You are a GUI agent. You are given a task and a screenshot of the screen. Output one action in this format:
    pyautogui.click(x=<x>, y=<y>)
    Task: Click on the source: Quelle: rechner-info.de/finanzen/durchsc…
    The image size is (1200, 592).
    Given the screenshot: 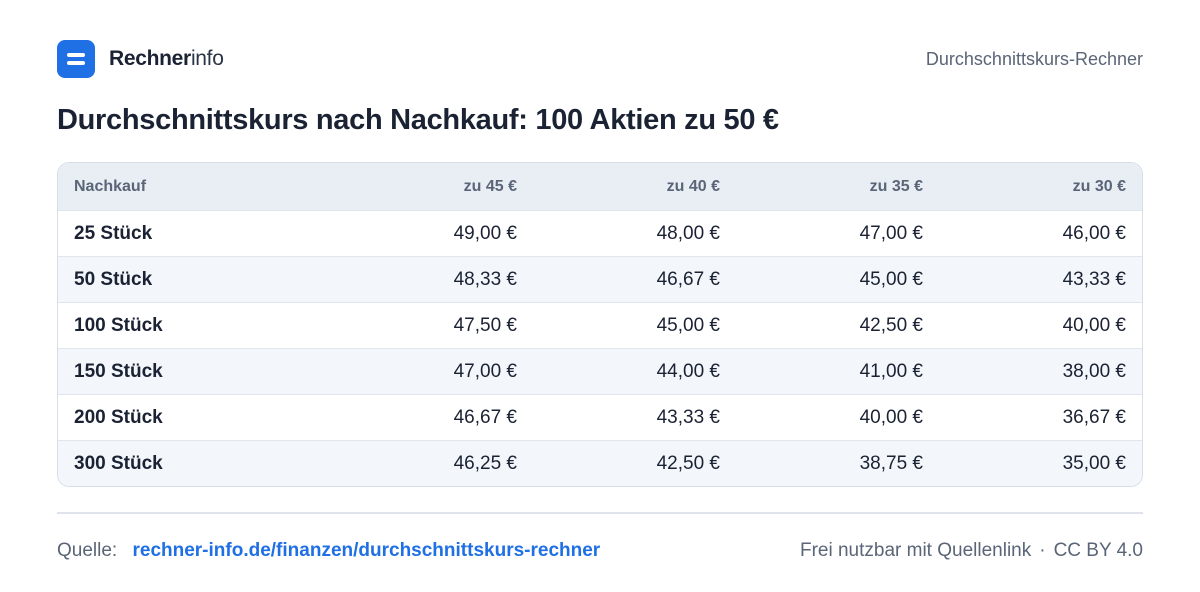 What is the action you would take?
    pyautogui.click(x=328, y=551)
    